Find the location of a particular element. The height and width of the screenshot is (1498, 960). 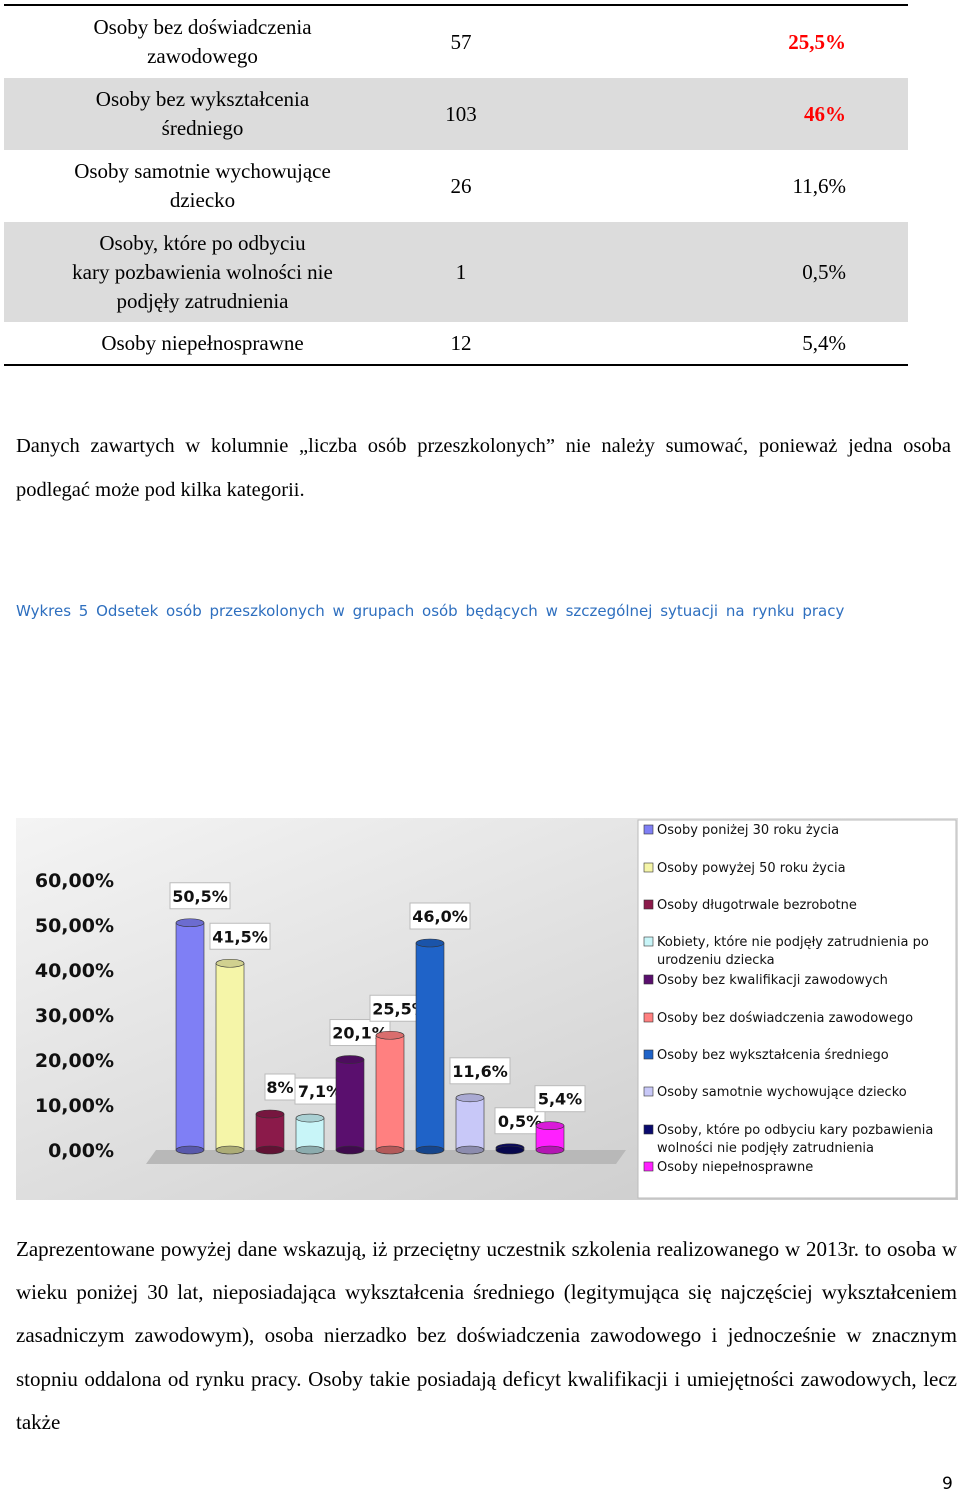

data-label: 20,1% is located at coordinates (360, 1033).